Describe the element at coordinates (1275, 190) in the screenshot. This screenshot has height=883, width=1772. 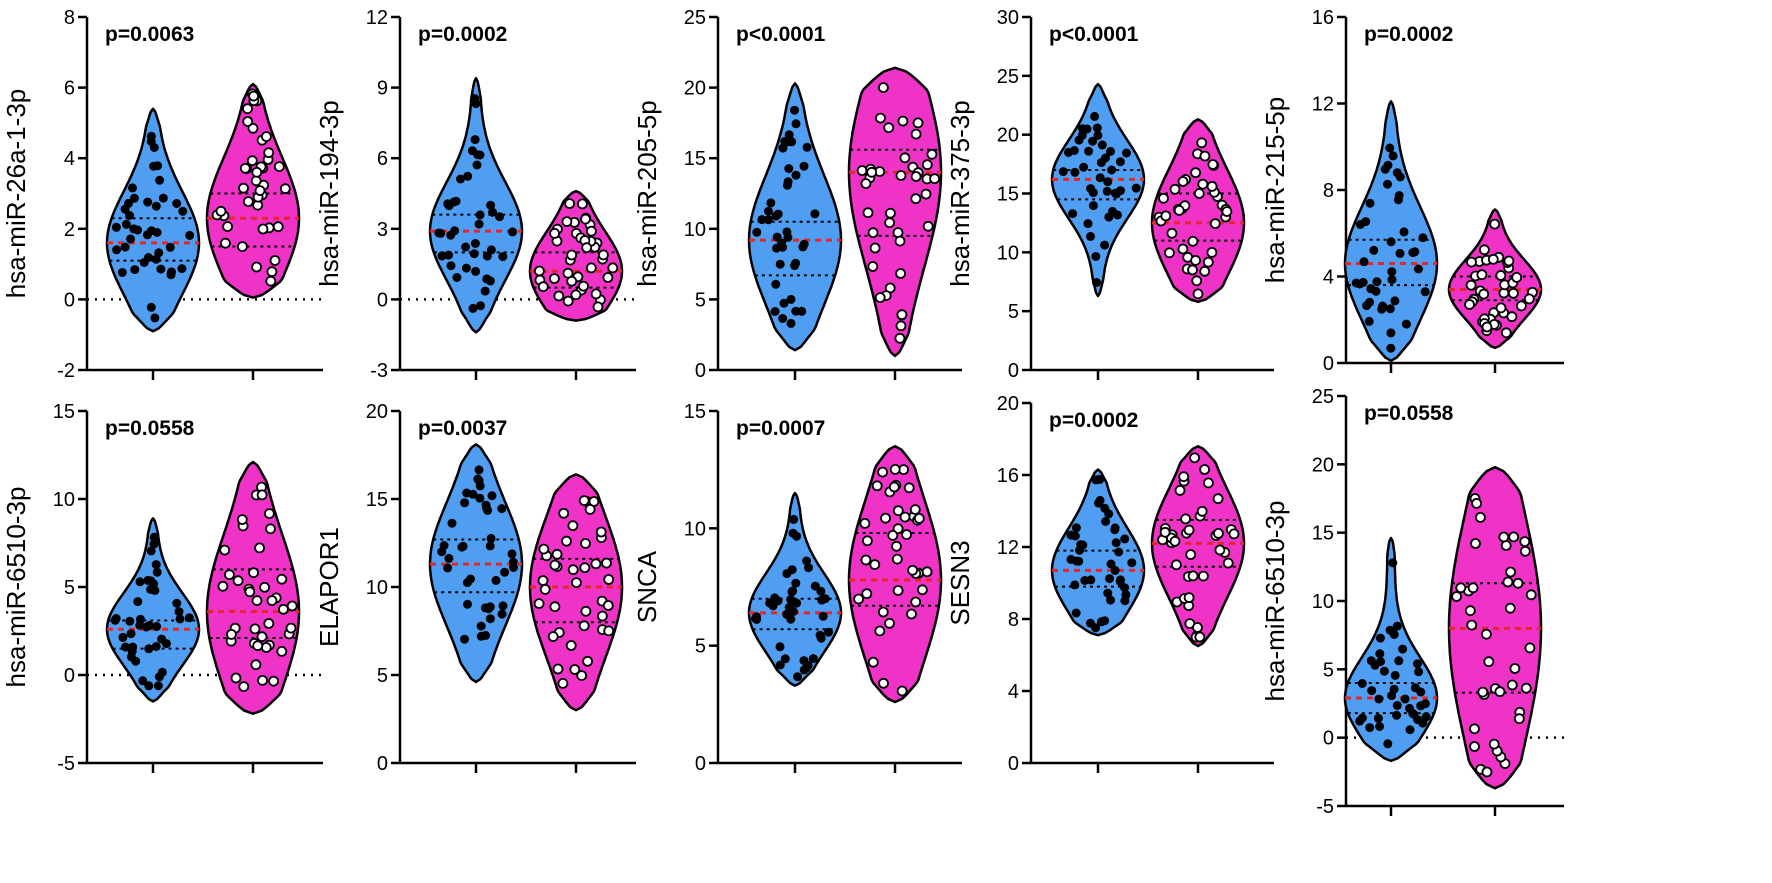
I see `y-axis-label: hsa-miR-215-5p` at that location.